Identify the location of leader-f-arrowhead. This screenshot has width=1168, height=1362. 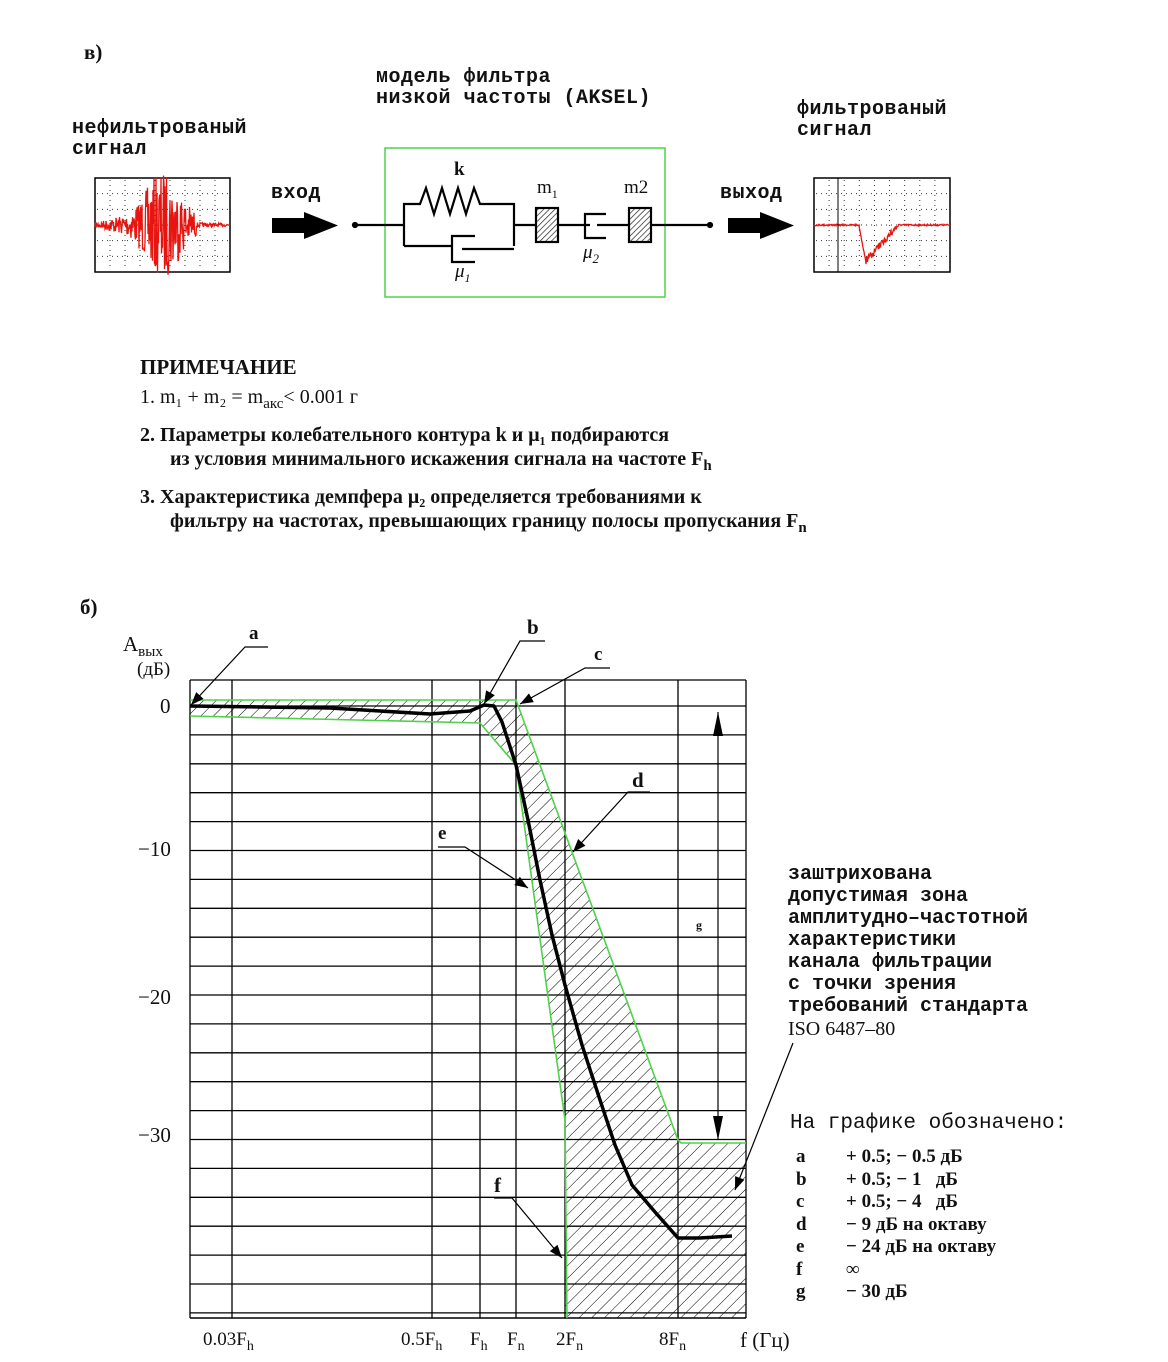
(555, 1251).